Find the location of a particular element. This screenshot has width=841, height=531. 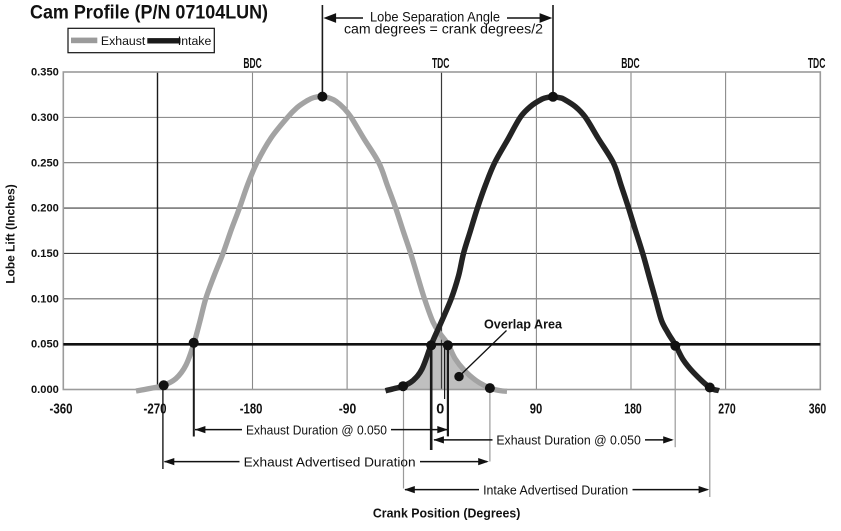

svg-text: 90 is located at coordinates (536, 410).